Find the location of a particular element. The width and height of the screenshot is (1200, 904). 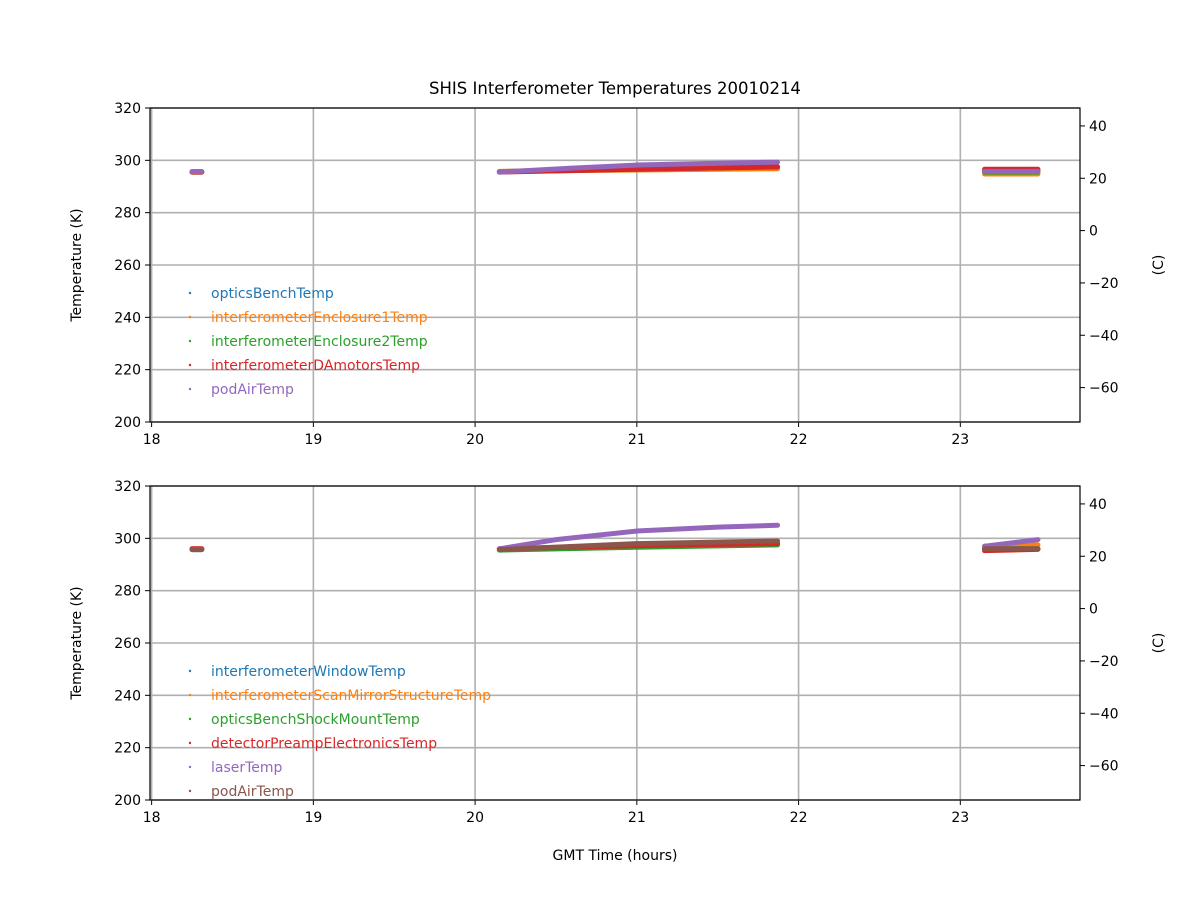

legend-label: interferometerDAmotorsTemp is located at coordinates (315, 366).